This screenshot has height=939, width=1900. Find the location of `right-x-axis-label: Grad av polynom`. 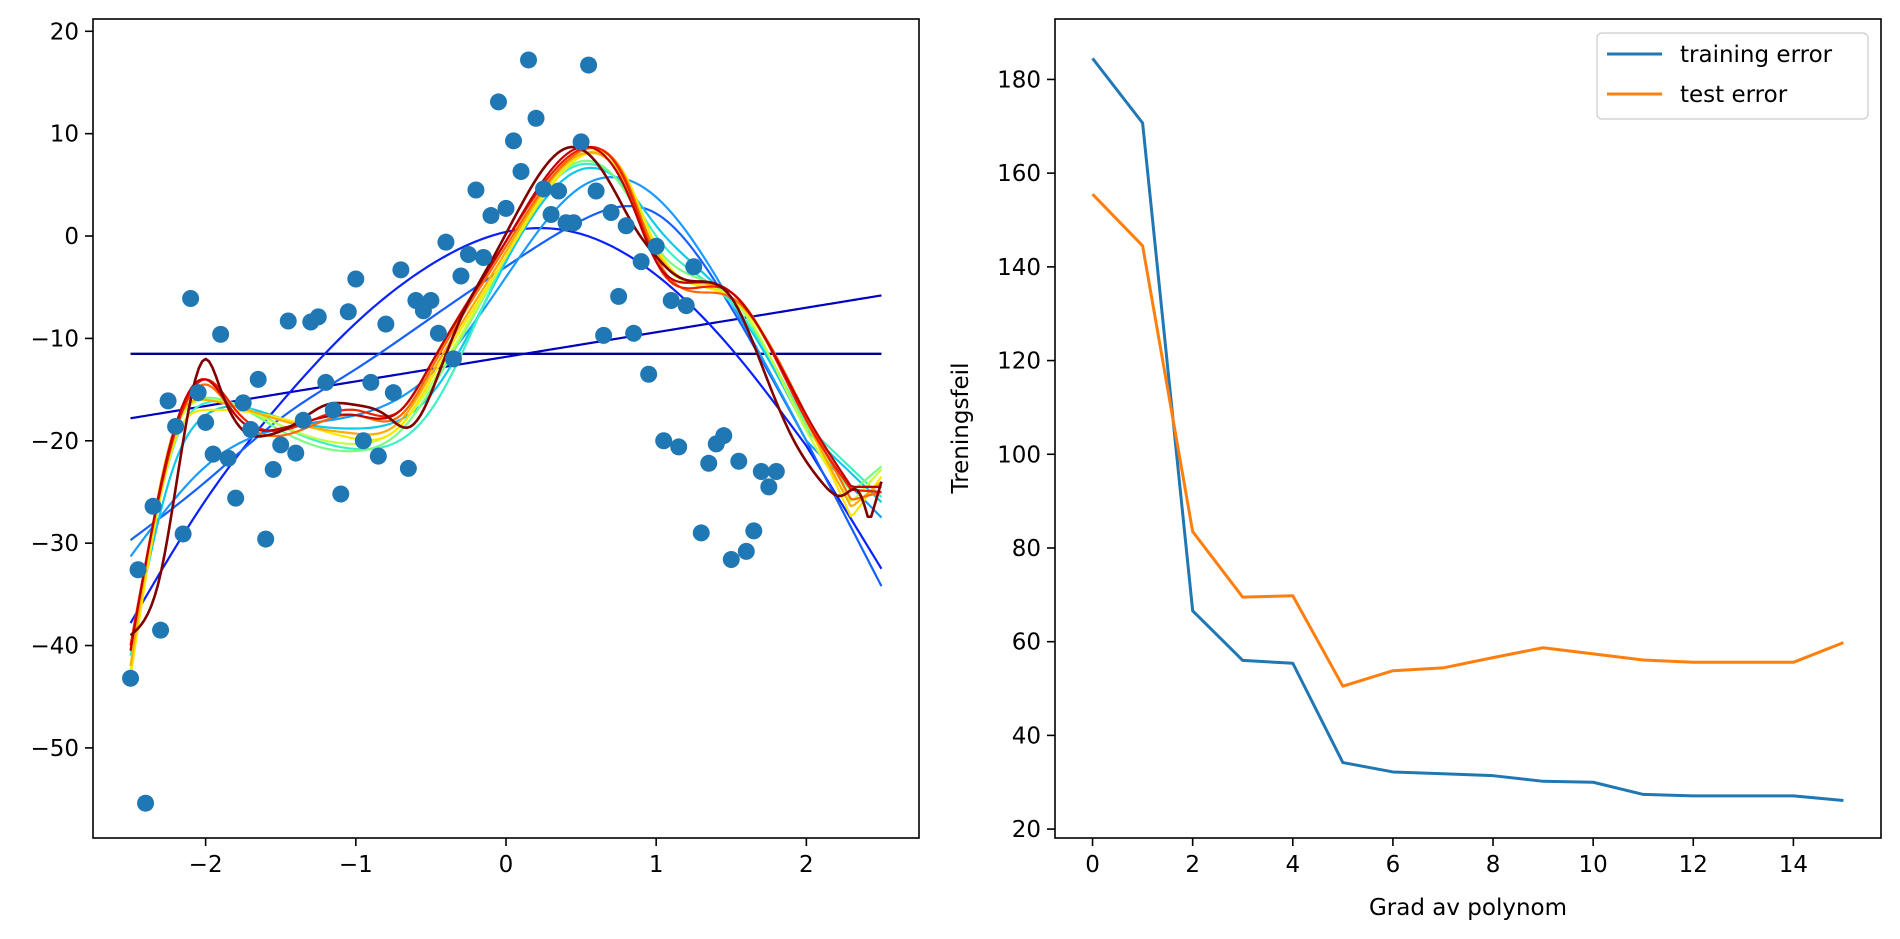

right-x-axis-label: Grad av polynom is located at coordinates (1468, 908).